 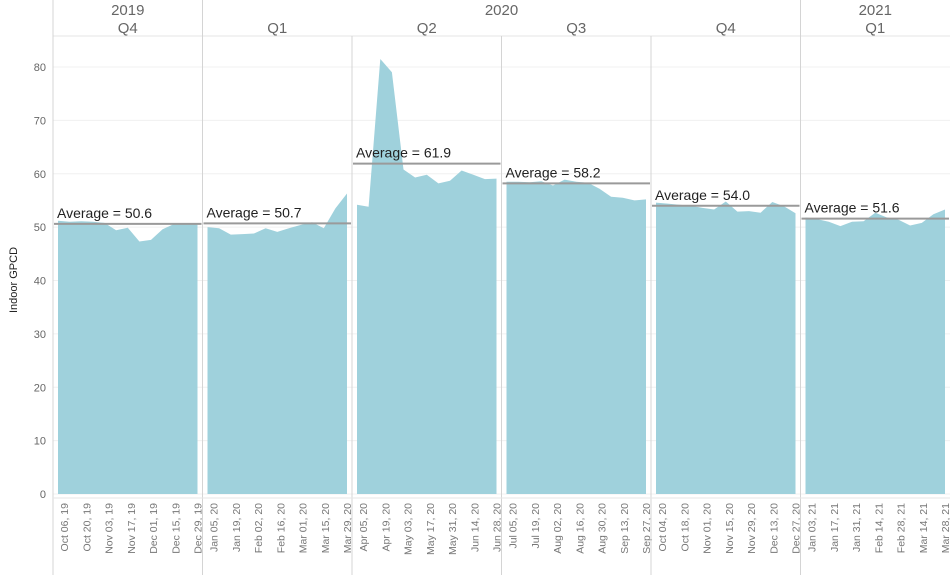 What do you see at coordinates (857, 527) in the screenshot?
I see `x-tick-label: Jan 31, 21` at bounding box center [857, 527].